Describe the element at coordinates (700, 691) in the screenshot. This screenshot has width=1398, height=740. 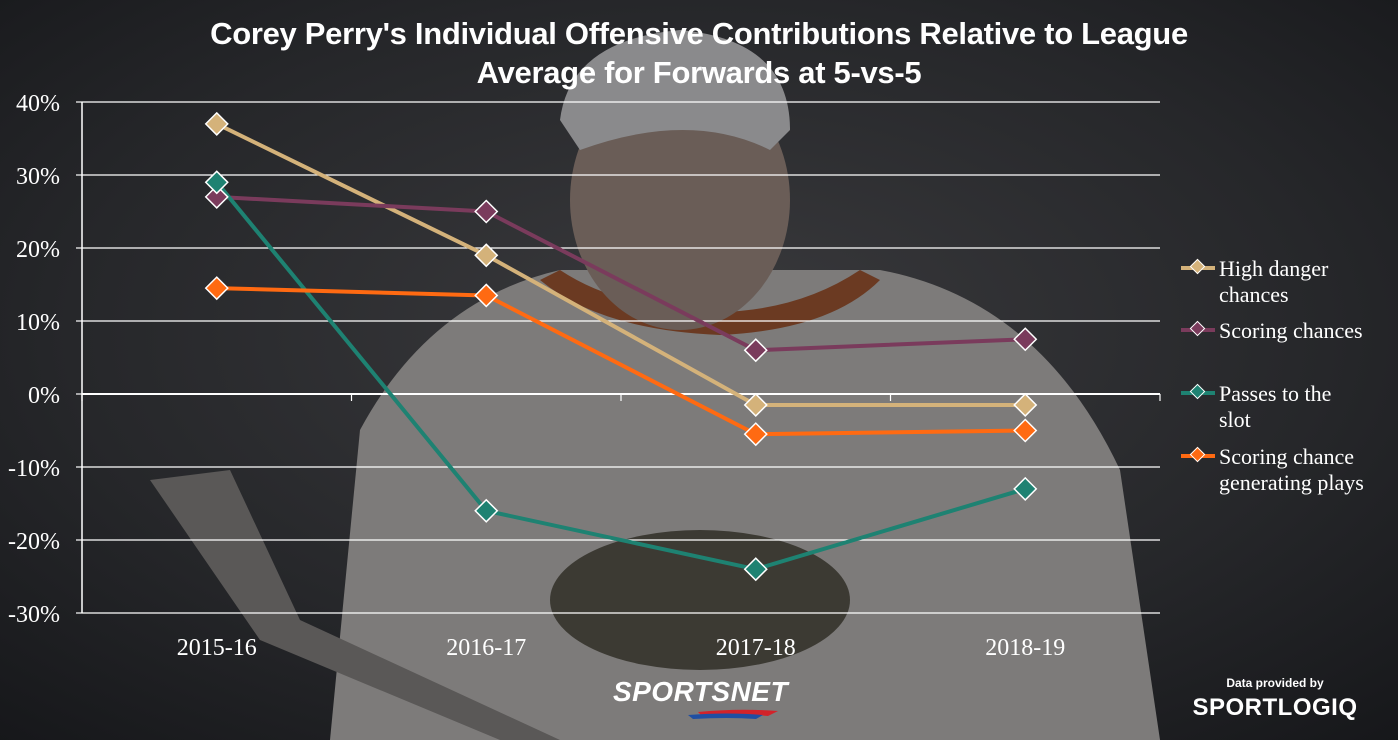
I see `sportsnet-wordmark: SPORTSNET` at that location.